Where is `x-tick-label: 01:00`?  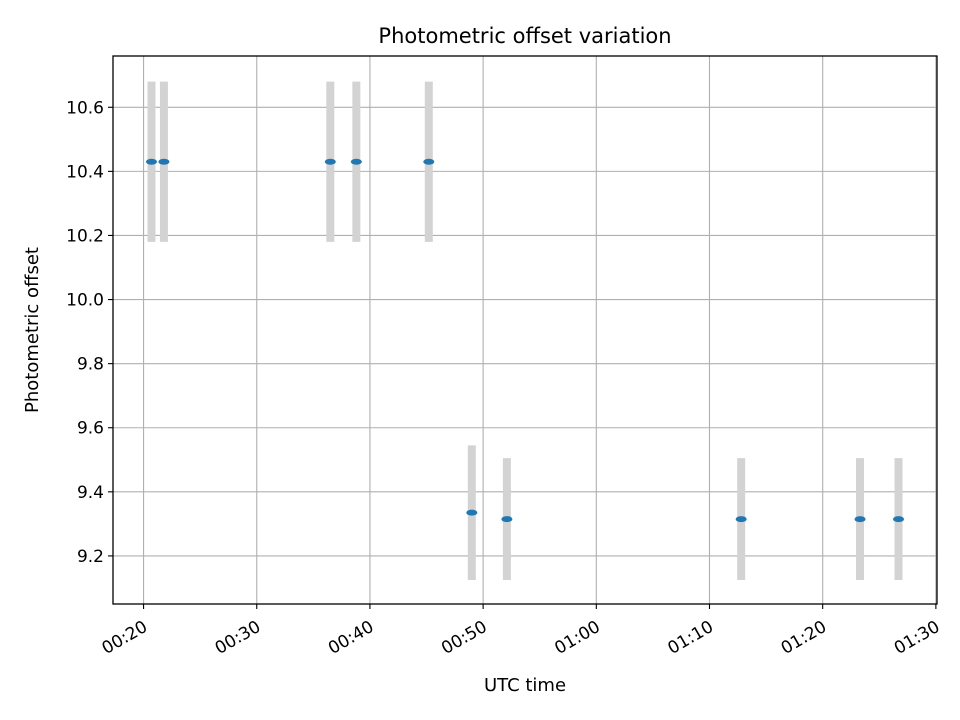 x-tick-label: 01:00 is located at coordinates (577, 638).